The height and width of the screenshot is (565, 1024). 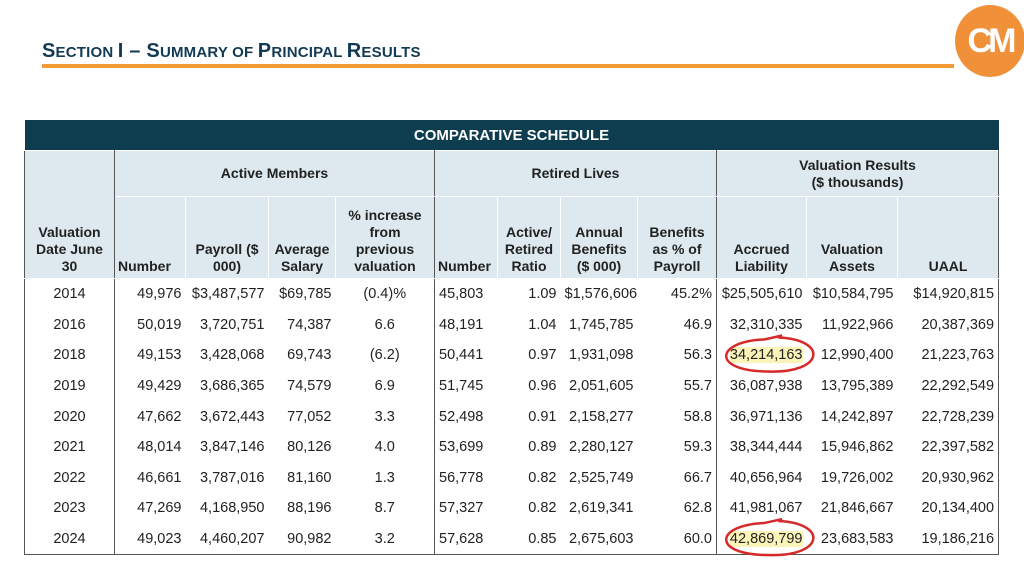 What do you see at coordinates (948, 325) in the screenshot?
I see `table-cell: 20,387,369` at bounding box center [948, 325].